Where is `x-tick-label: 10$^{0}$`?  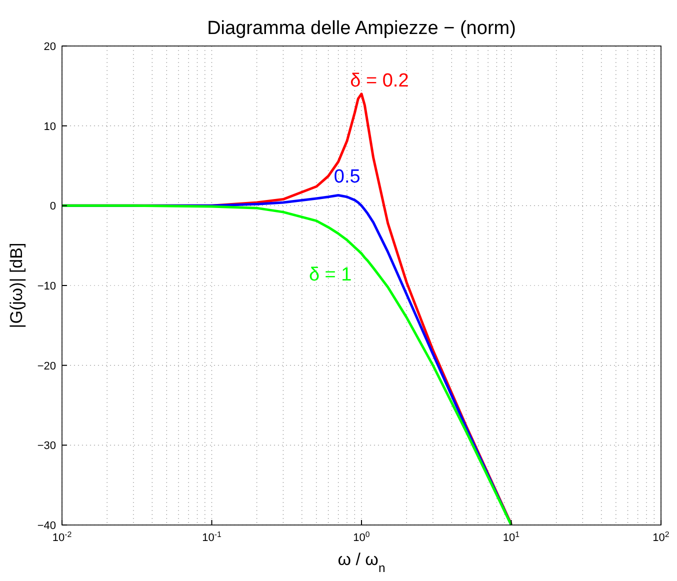
x-tick-label: 10$^{0}$ is located at coordinates (361, 537).